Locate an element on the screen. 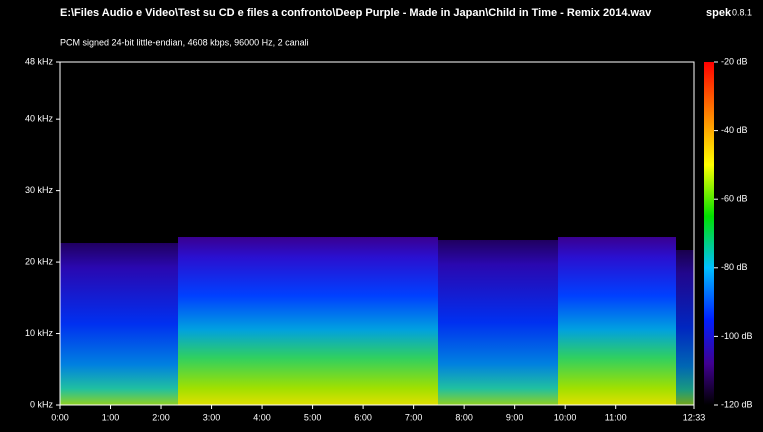 The width and height of the screenshot is (763, 432). x-tick-label: 8:00 is located at coordinates (464, 417).